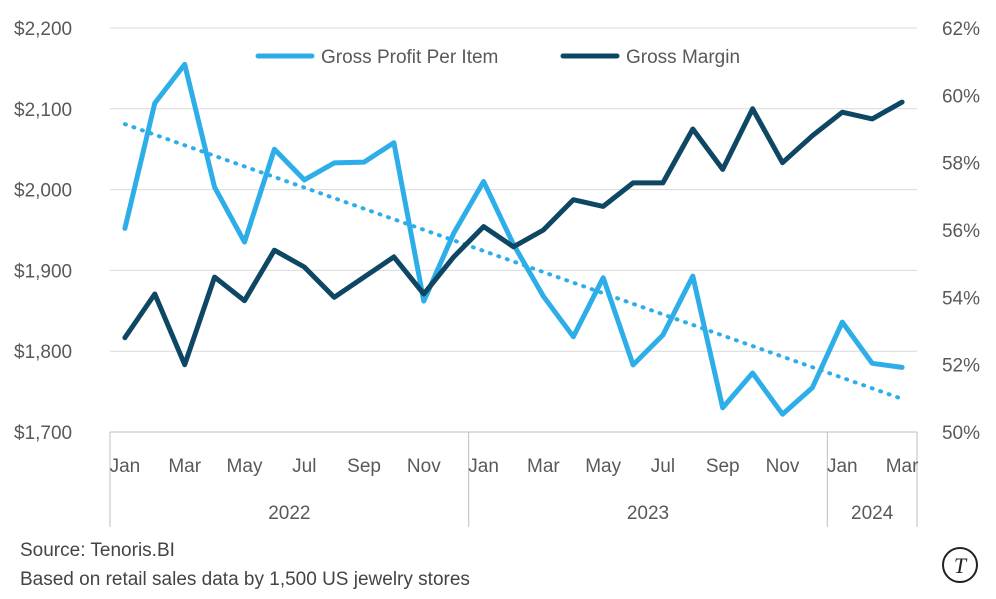 The image size is (996, 599). Describe the element at coordinates (961, 298) in the screenshot. I see `right-axis-tick-label: 54%` at that location.